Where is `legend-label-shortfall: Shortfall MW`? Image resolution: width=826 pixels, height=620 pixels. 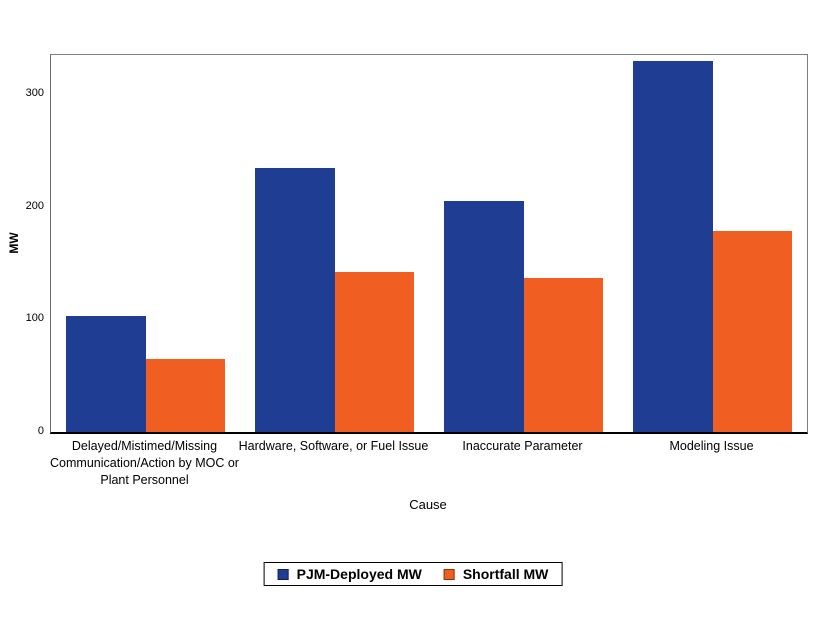
legend-label-shortfall: Shortfall MW is located at coordinates (505, 574).